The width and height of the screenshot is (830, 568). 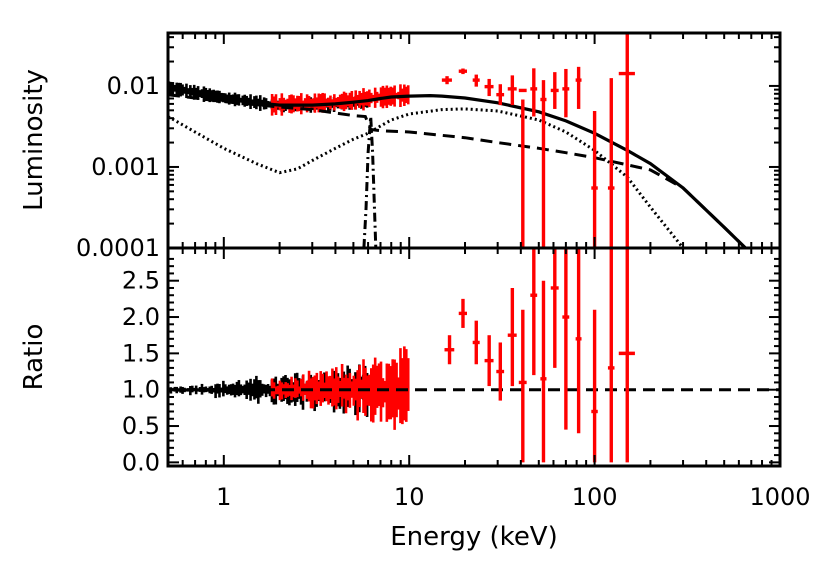 What do you see at coordinates (34, 357) in the screenshot?
I see `y-axis-title-ratio: Ratio` at bounding box center [34, 357].